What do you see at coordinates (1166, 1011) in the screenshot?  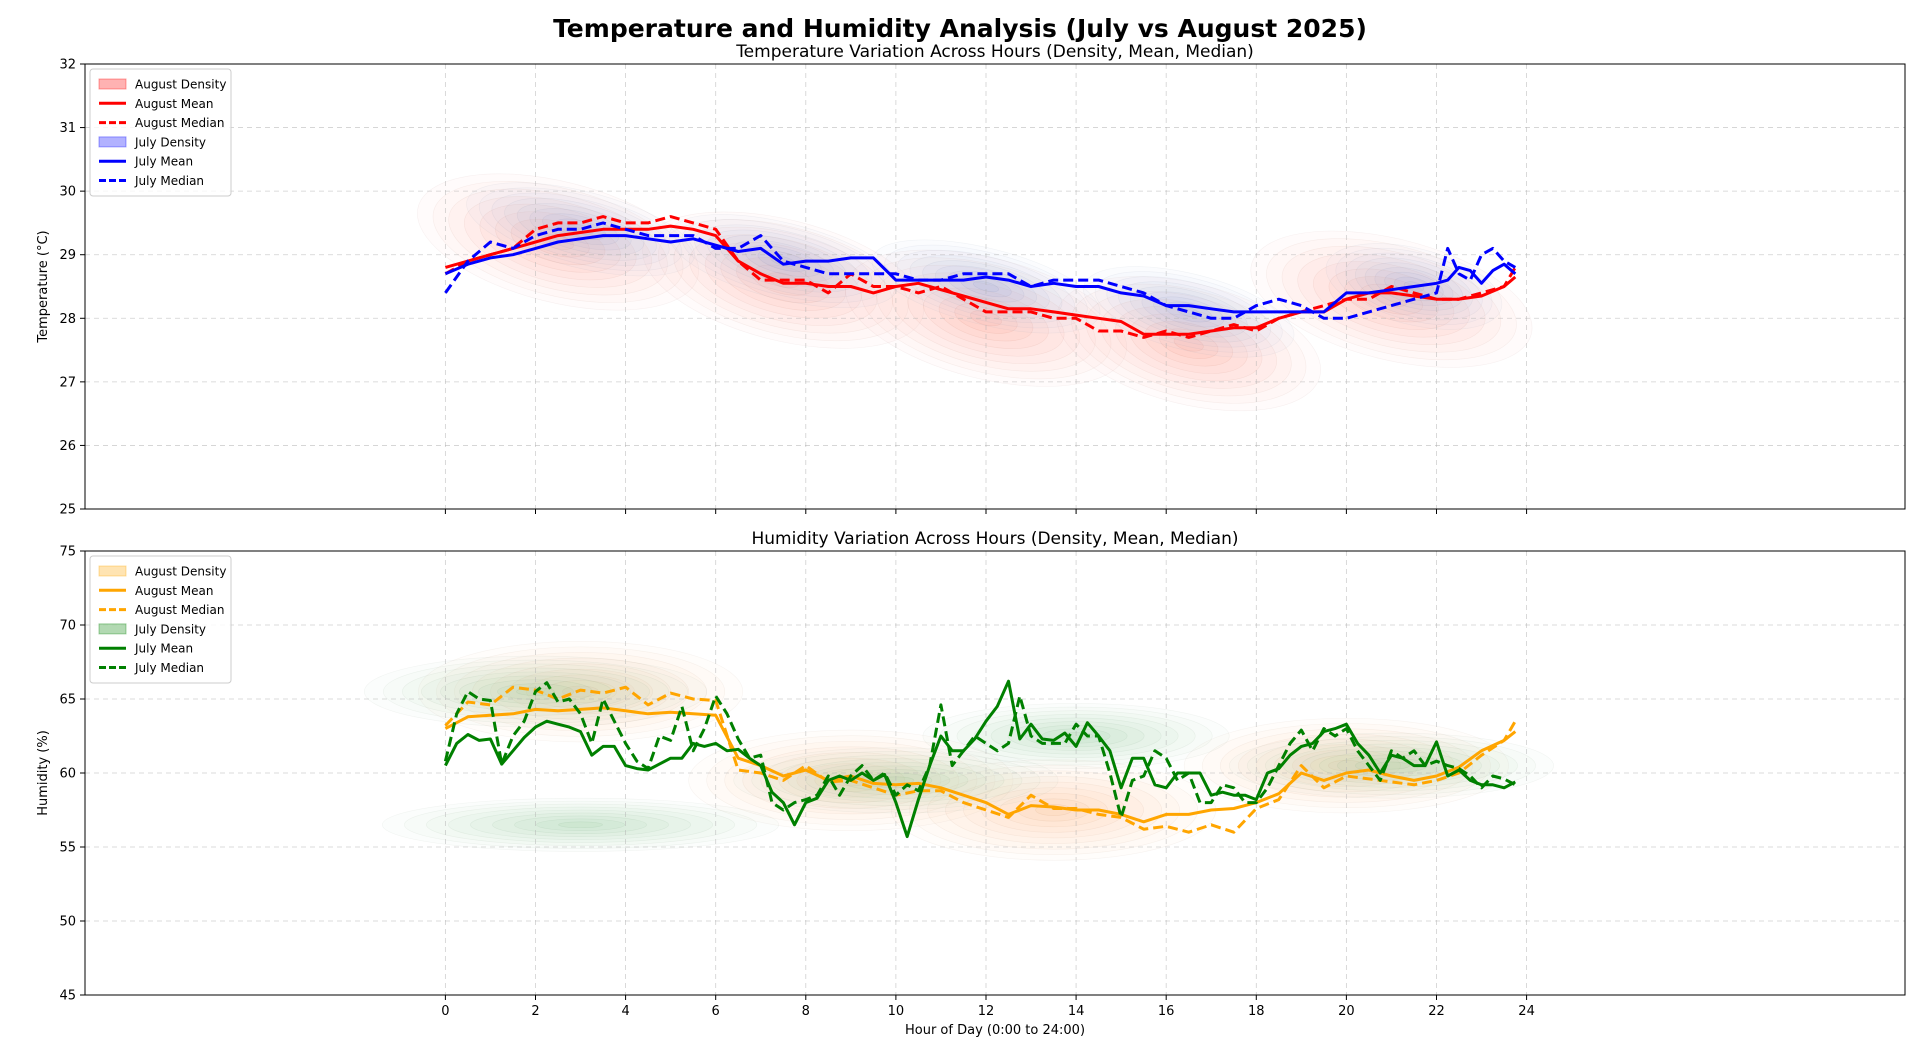 I see `x-tick-label: 16` at bounding box center [1166, 1011].